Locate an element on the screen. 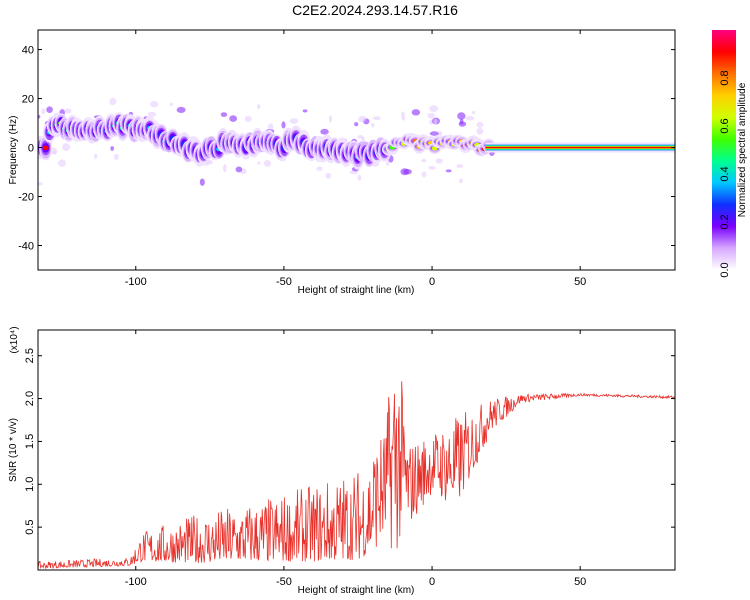 Image resolution: width=750 pixels, height=600 pixels. colorbar-label: Normalized spectral amplitude is located at coordinates (742, 149).